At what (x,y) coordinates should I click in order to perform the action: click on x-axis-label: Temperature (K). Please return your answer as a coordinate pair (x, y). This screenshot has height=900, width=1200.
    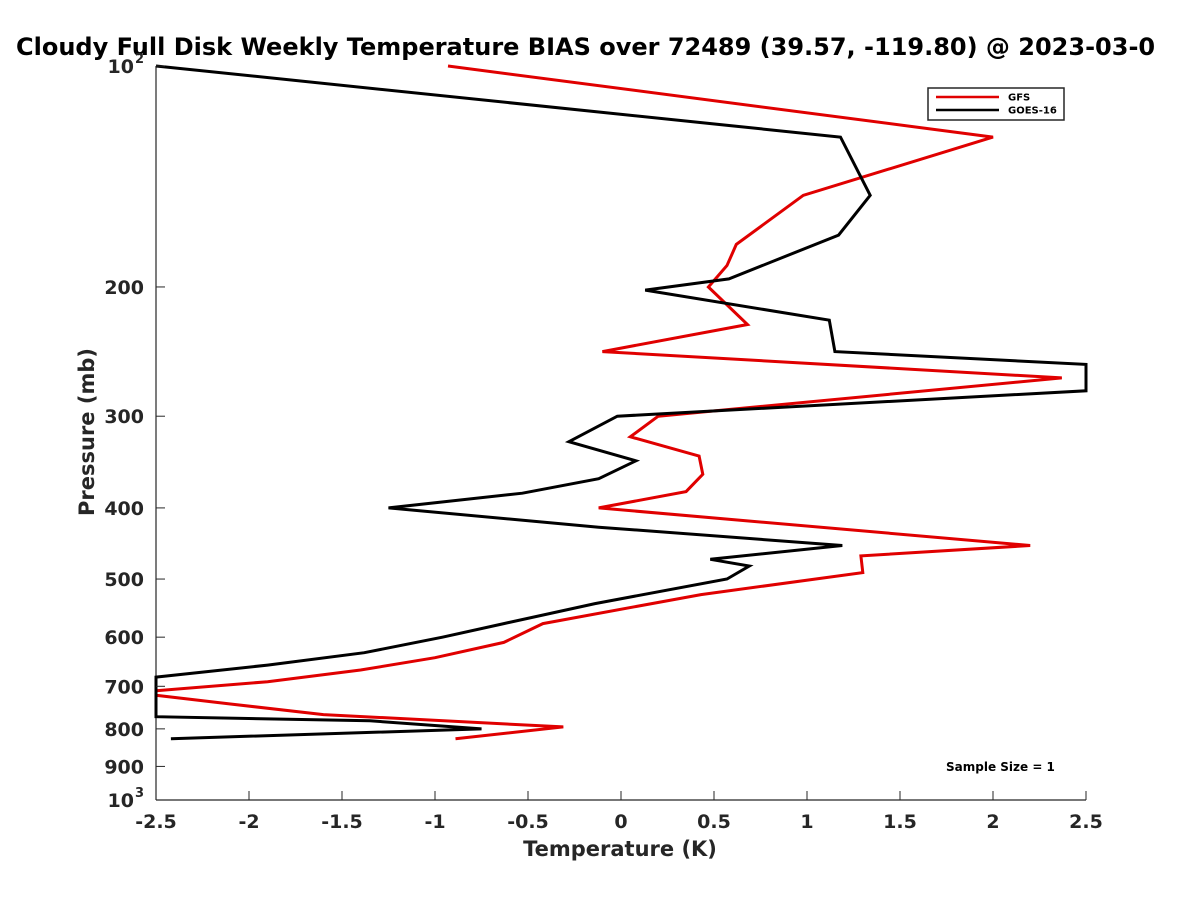
    Looking at the image, I should click on (620, 849).